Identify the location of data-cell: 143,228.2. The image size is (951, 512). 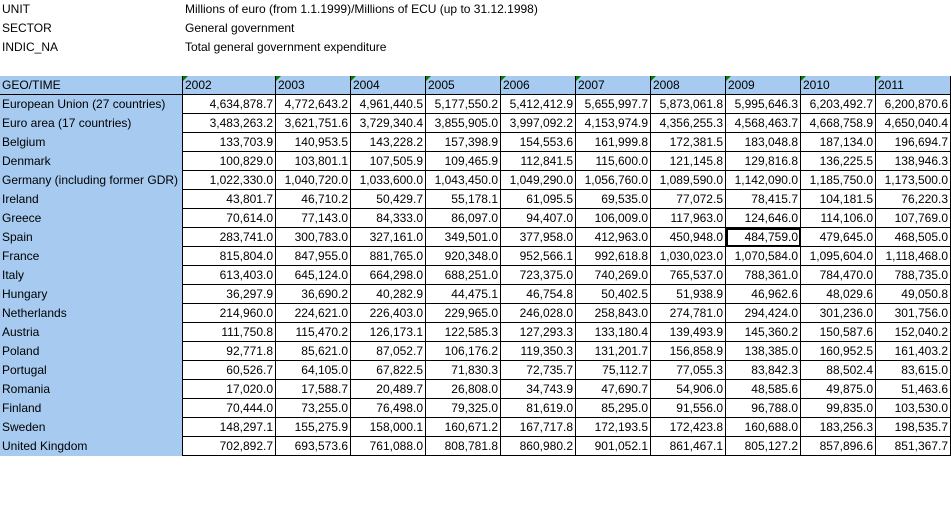
(388, 142).